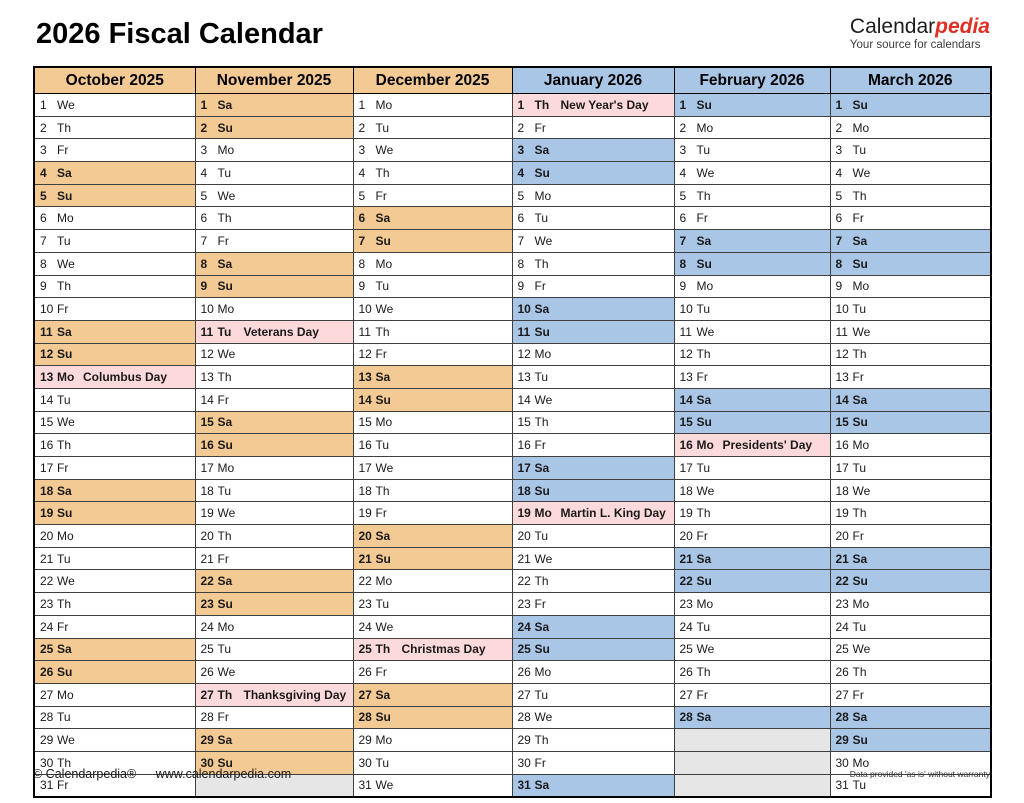 Image resolution: width=1024 pixels, height=803 pixels. Describe the element at coordinates (910, 445) in the screenshot. I see `day-cell: 16 Mo` at that location.